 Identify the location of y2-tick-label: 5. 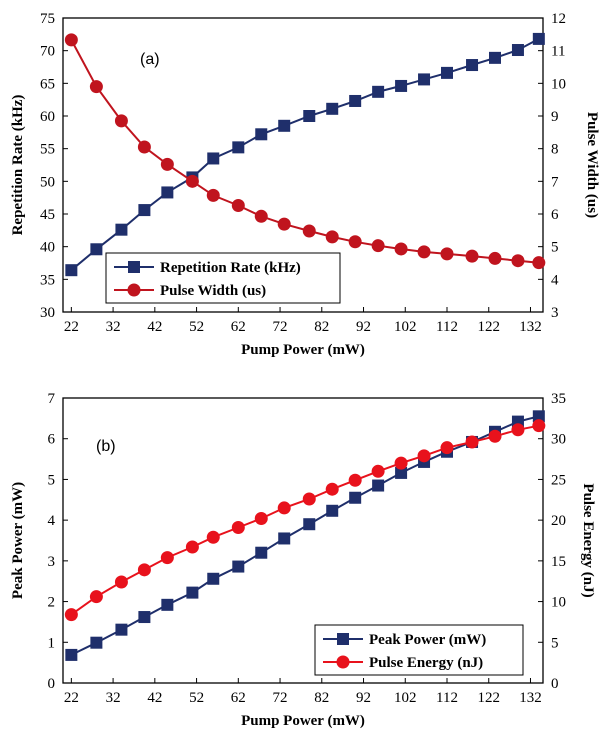
(555, 248).